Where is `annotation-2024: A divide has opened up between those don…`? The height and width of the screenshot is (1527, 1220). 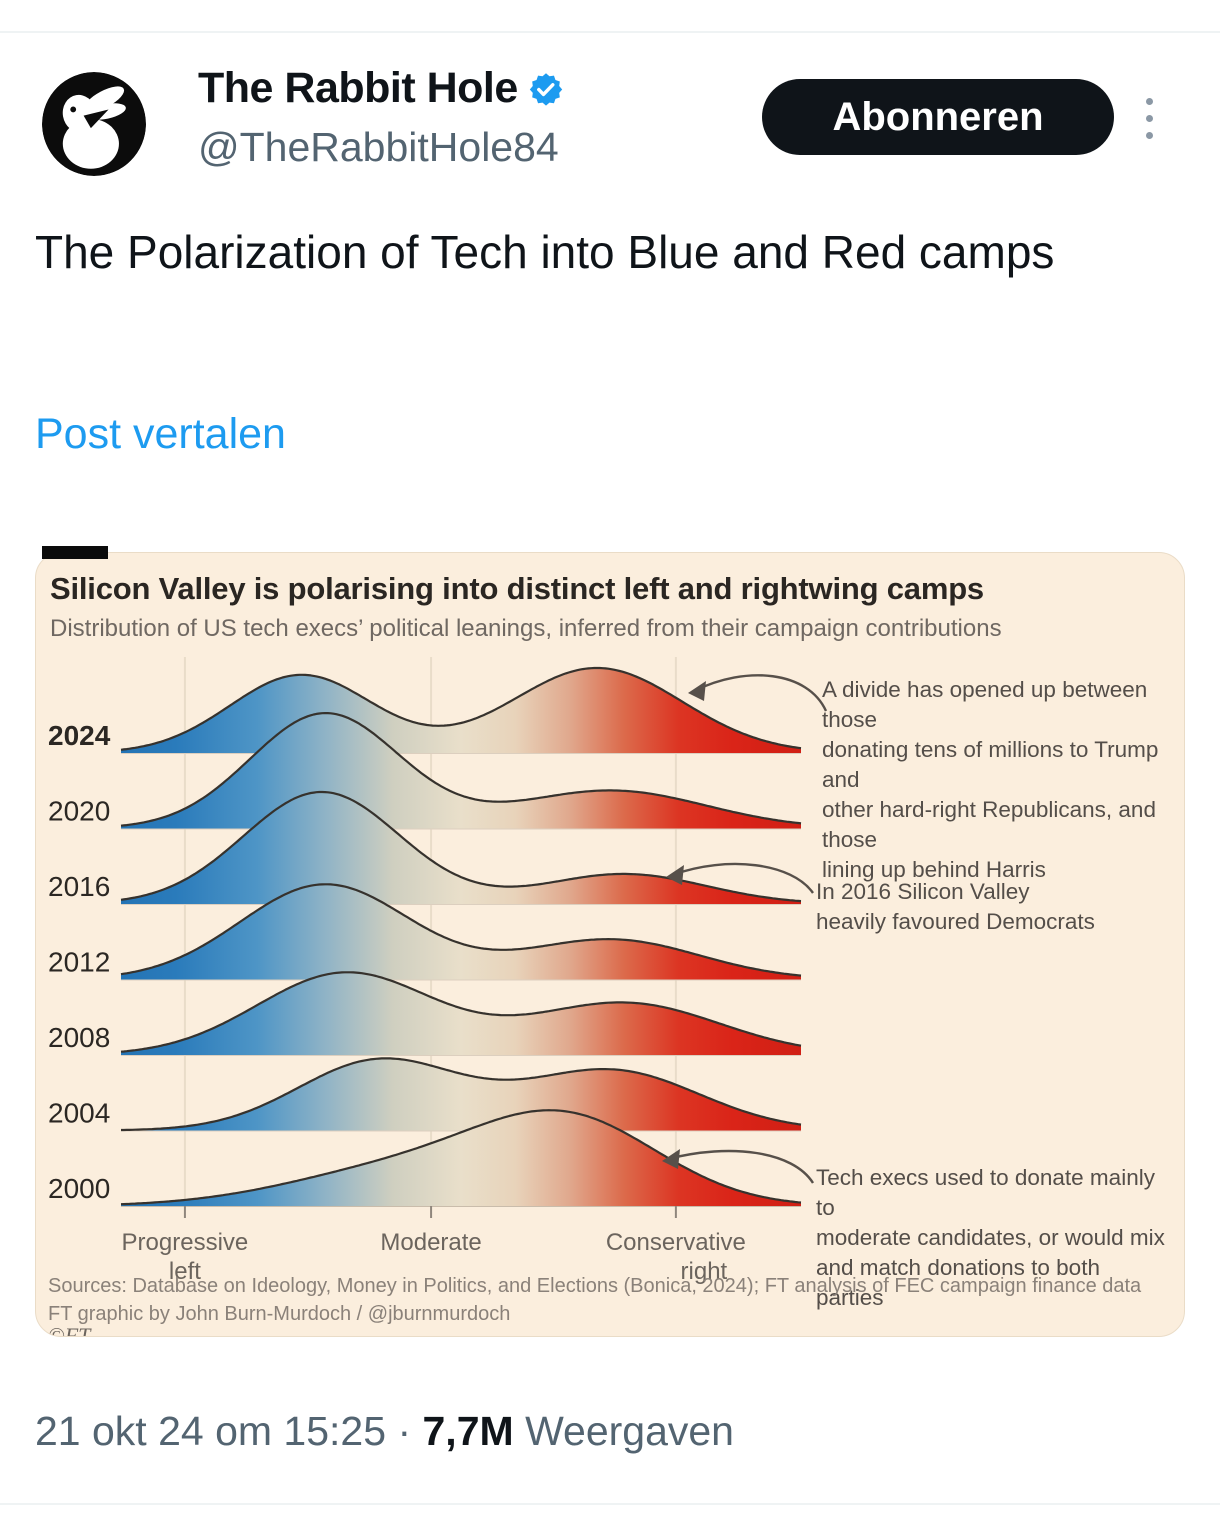 annotation-2024: A divide has opened up between those don… is located at coordinates (990, 779).